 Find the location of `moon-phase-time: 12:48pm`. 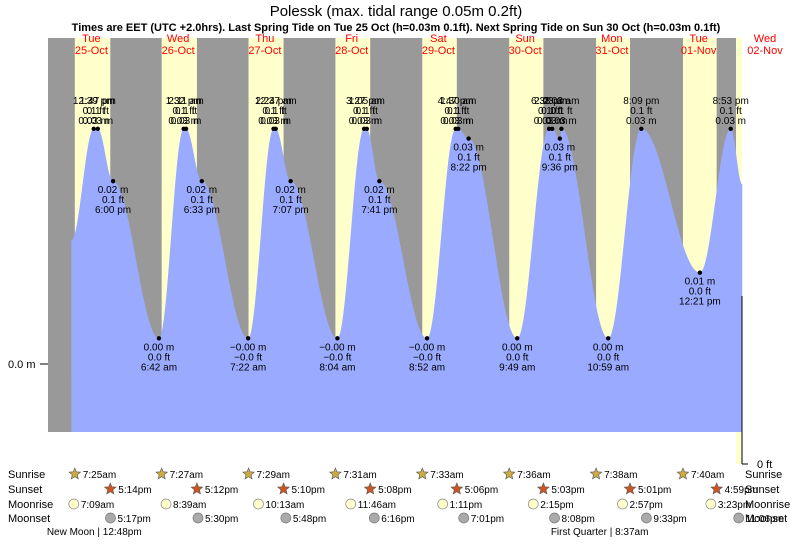

moon-phase-time: 12:48pm is located at coordinates (122, 532).